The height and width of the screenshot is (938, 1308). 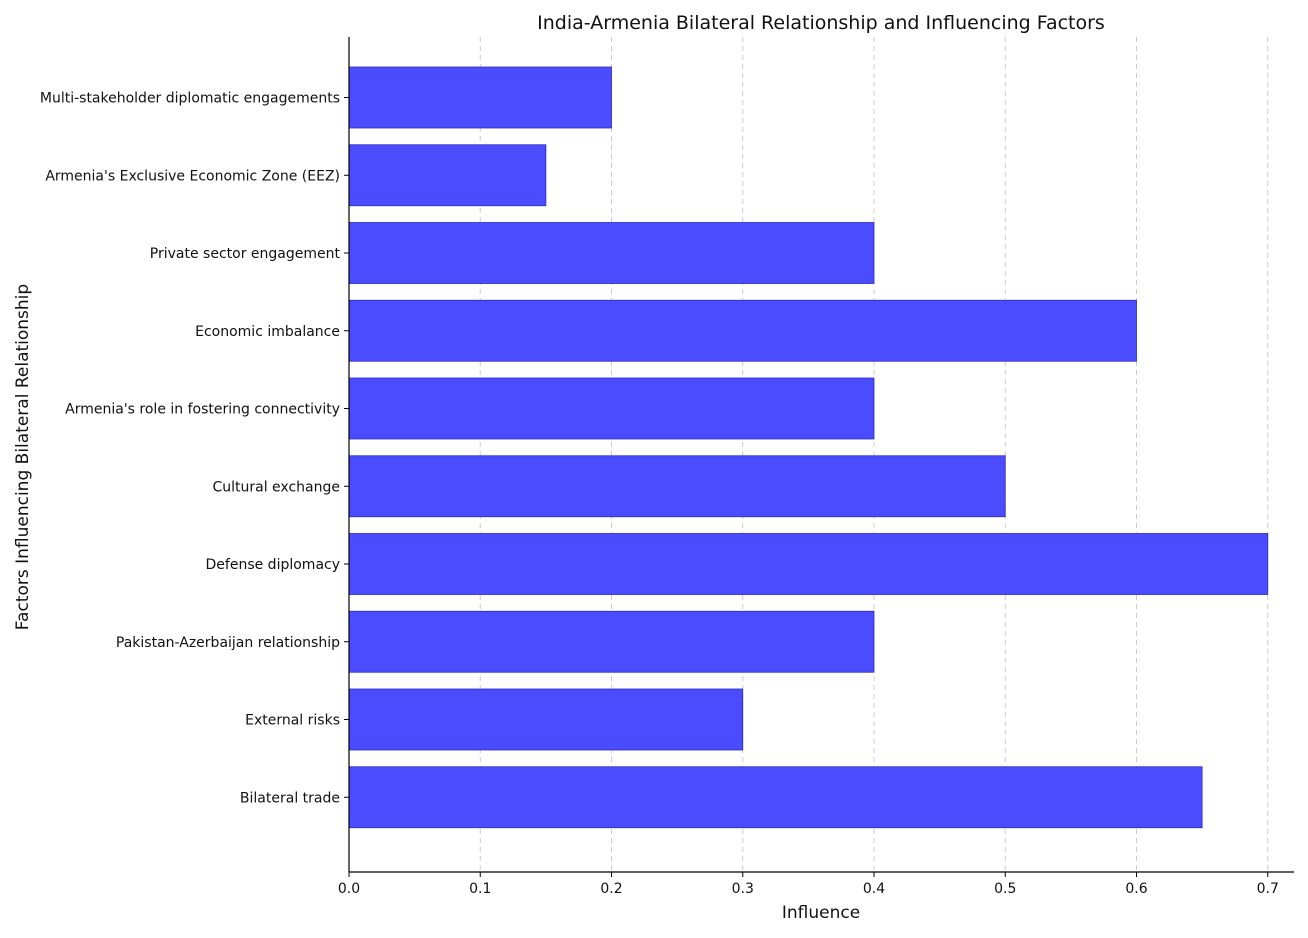 I want to click on x-tick-label: 0.6, so click(x=1136, y=889).